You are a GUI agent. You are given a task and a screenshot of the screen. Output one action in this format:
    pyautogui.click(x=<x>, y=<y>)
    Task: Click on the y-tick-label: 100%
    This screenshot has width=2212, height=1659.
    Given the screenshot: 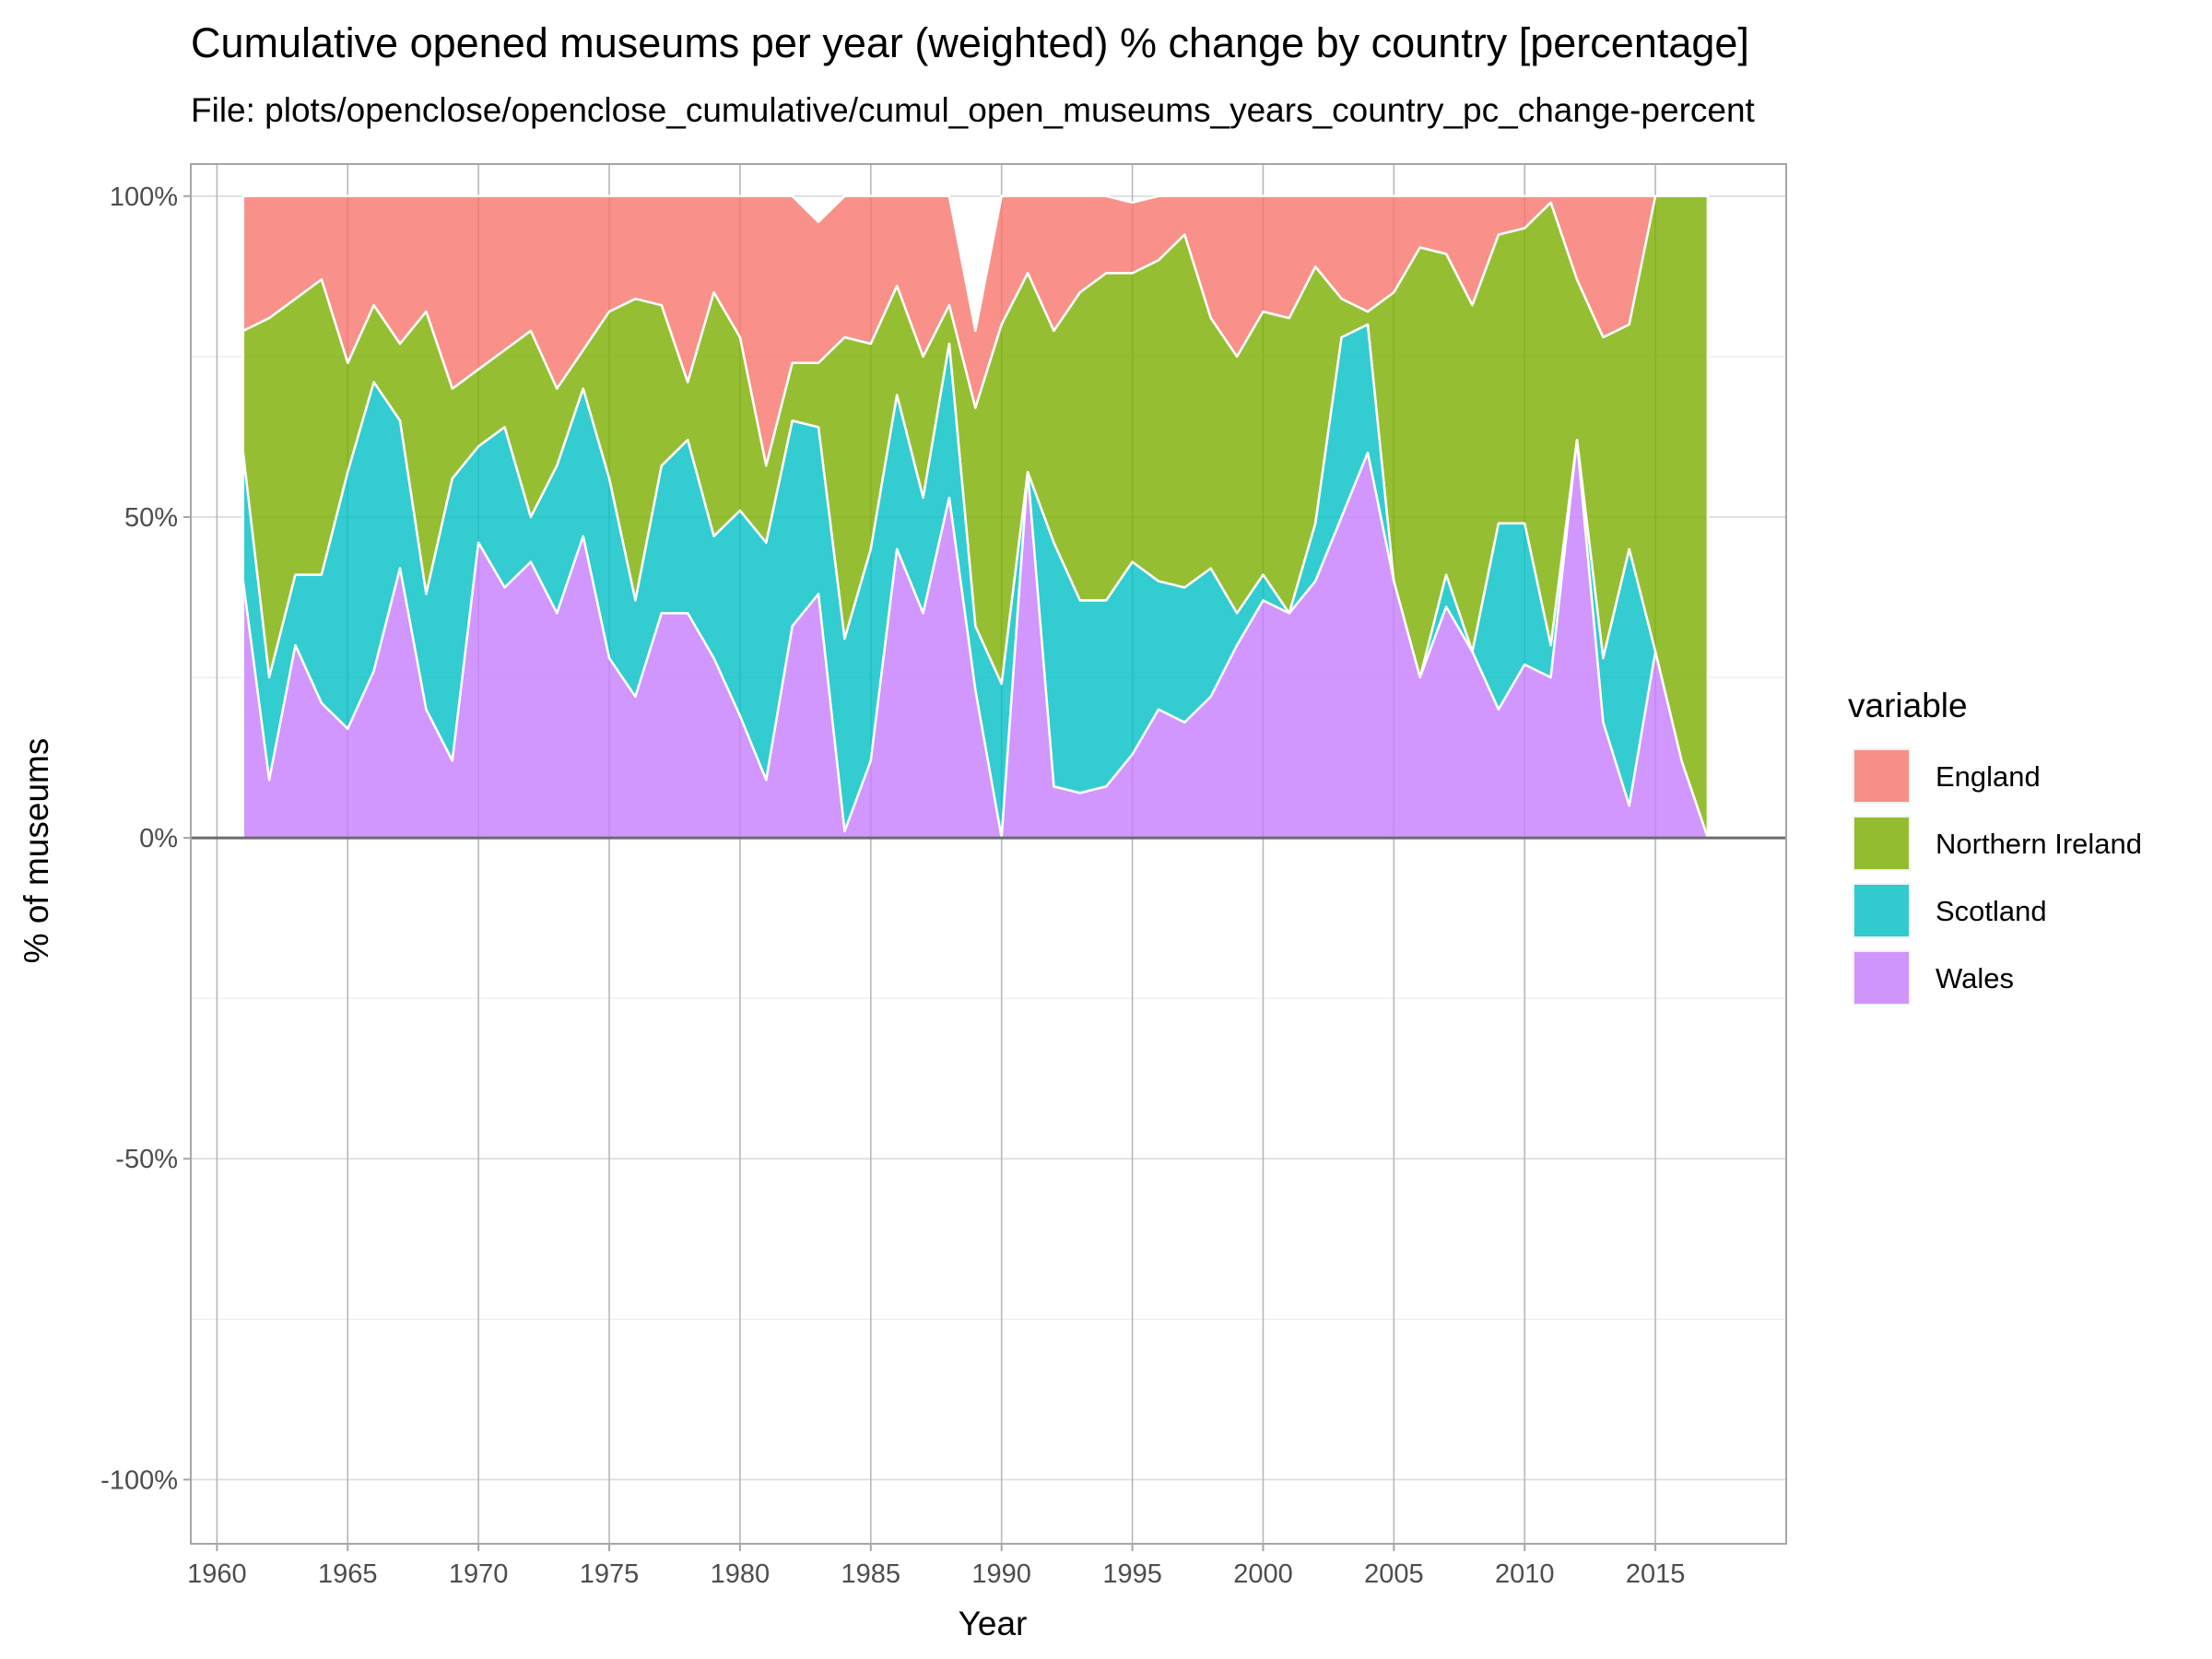 What is the action you would take?
    pyautogui.click(x=144, y=197)
    